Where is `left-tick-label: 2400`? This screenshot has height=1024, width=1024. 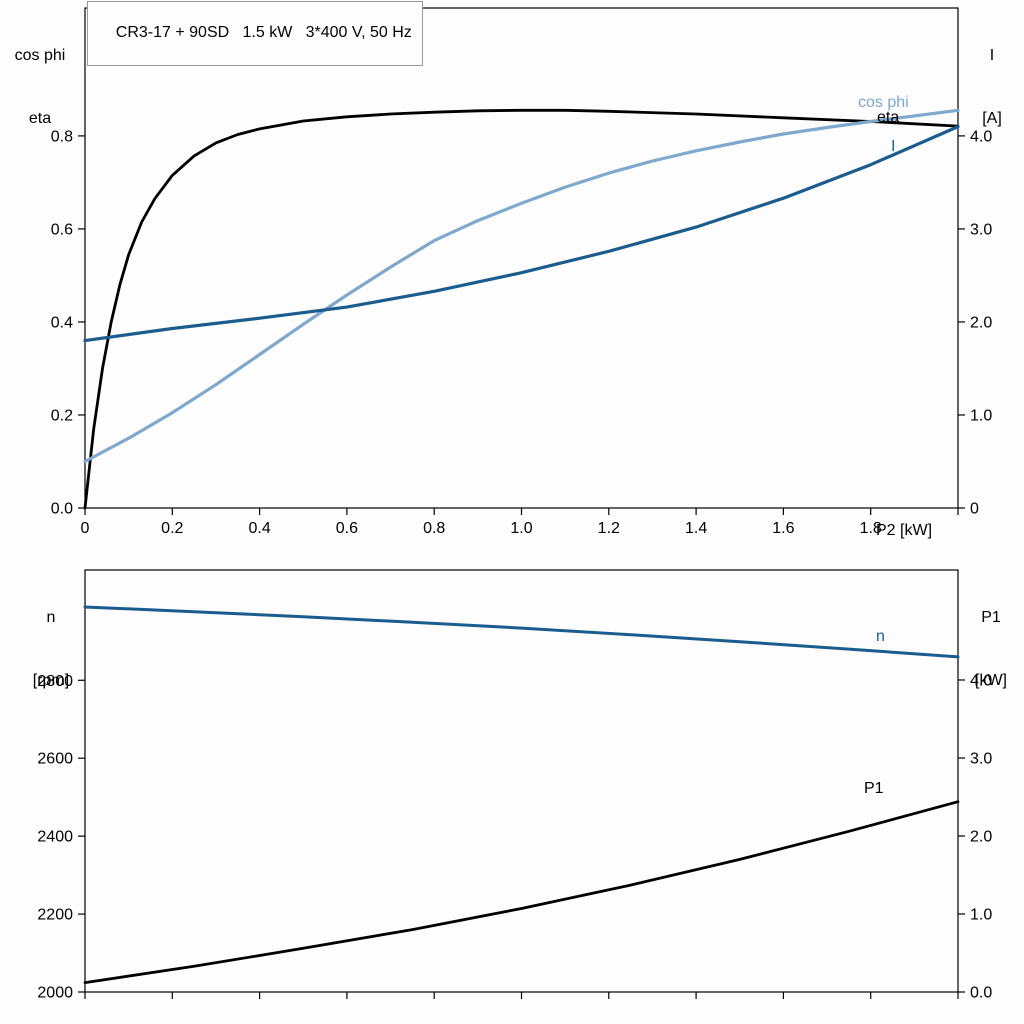 left-tick-label: 2400 is located at coordinates (55, 837).